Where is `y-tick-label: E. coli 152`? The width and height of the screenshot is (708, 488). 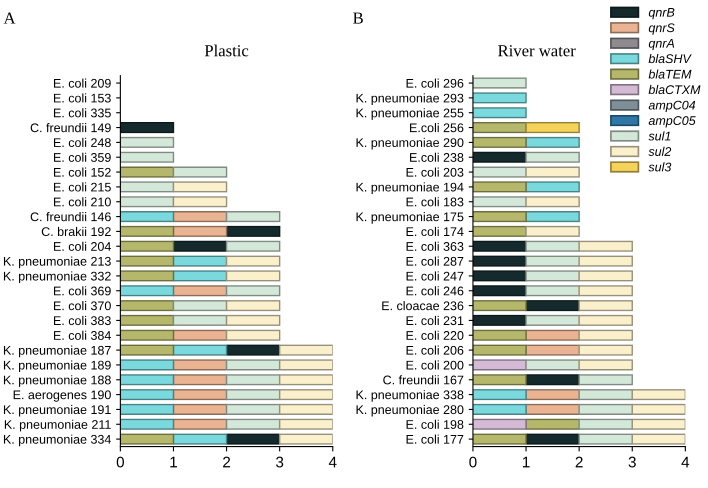
y-tick-label: E. coli 152 is located at coordinates (82, 172).